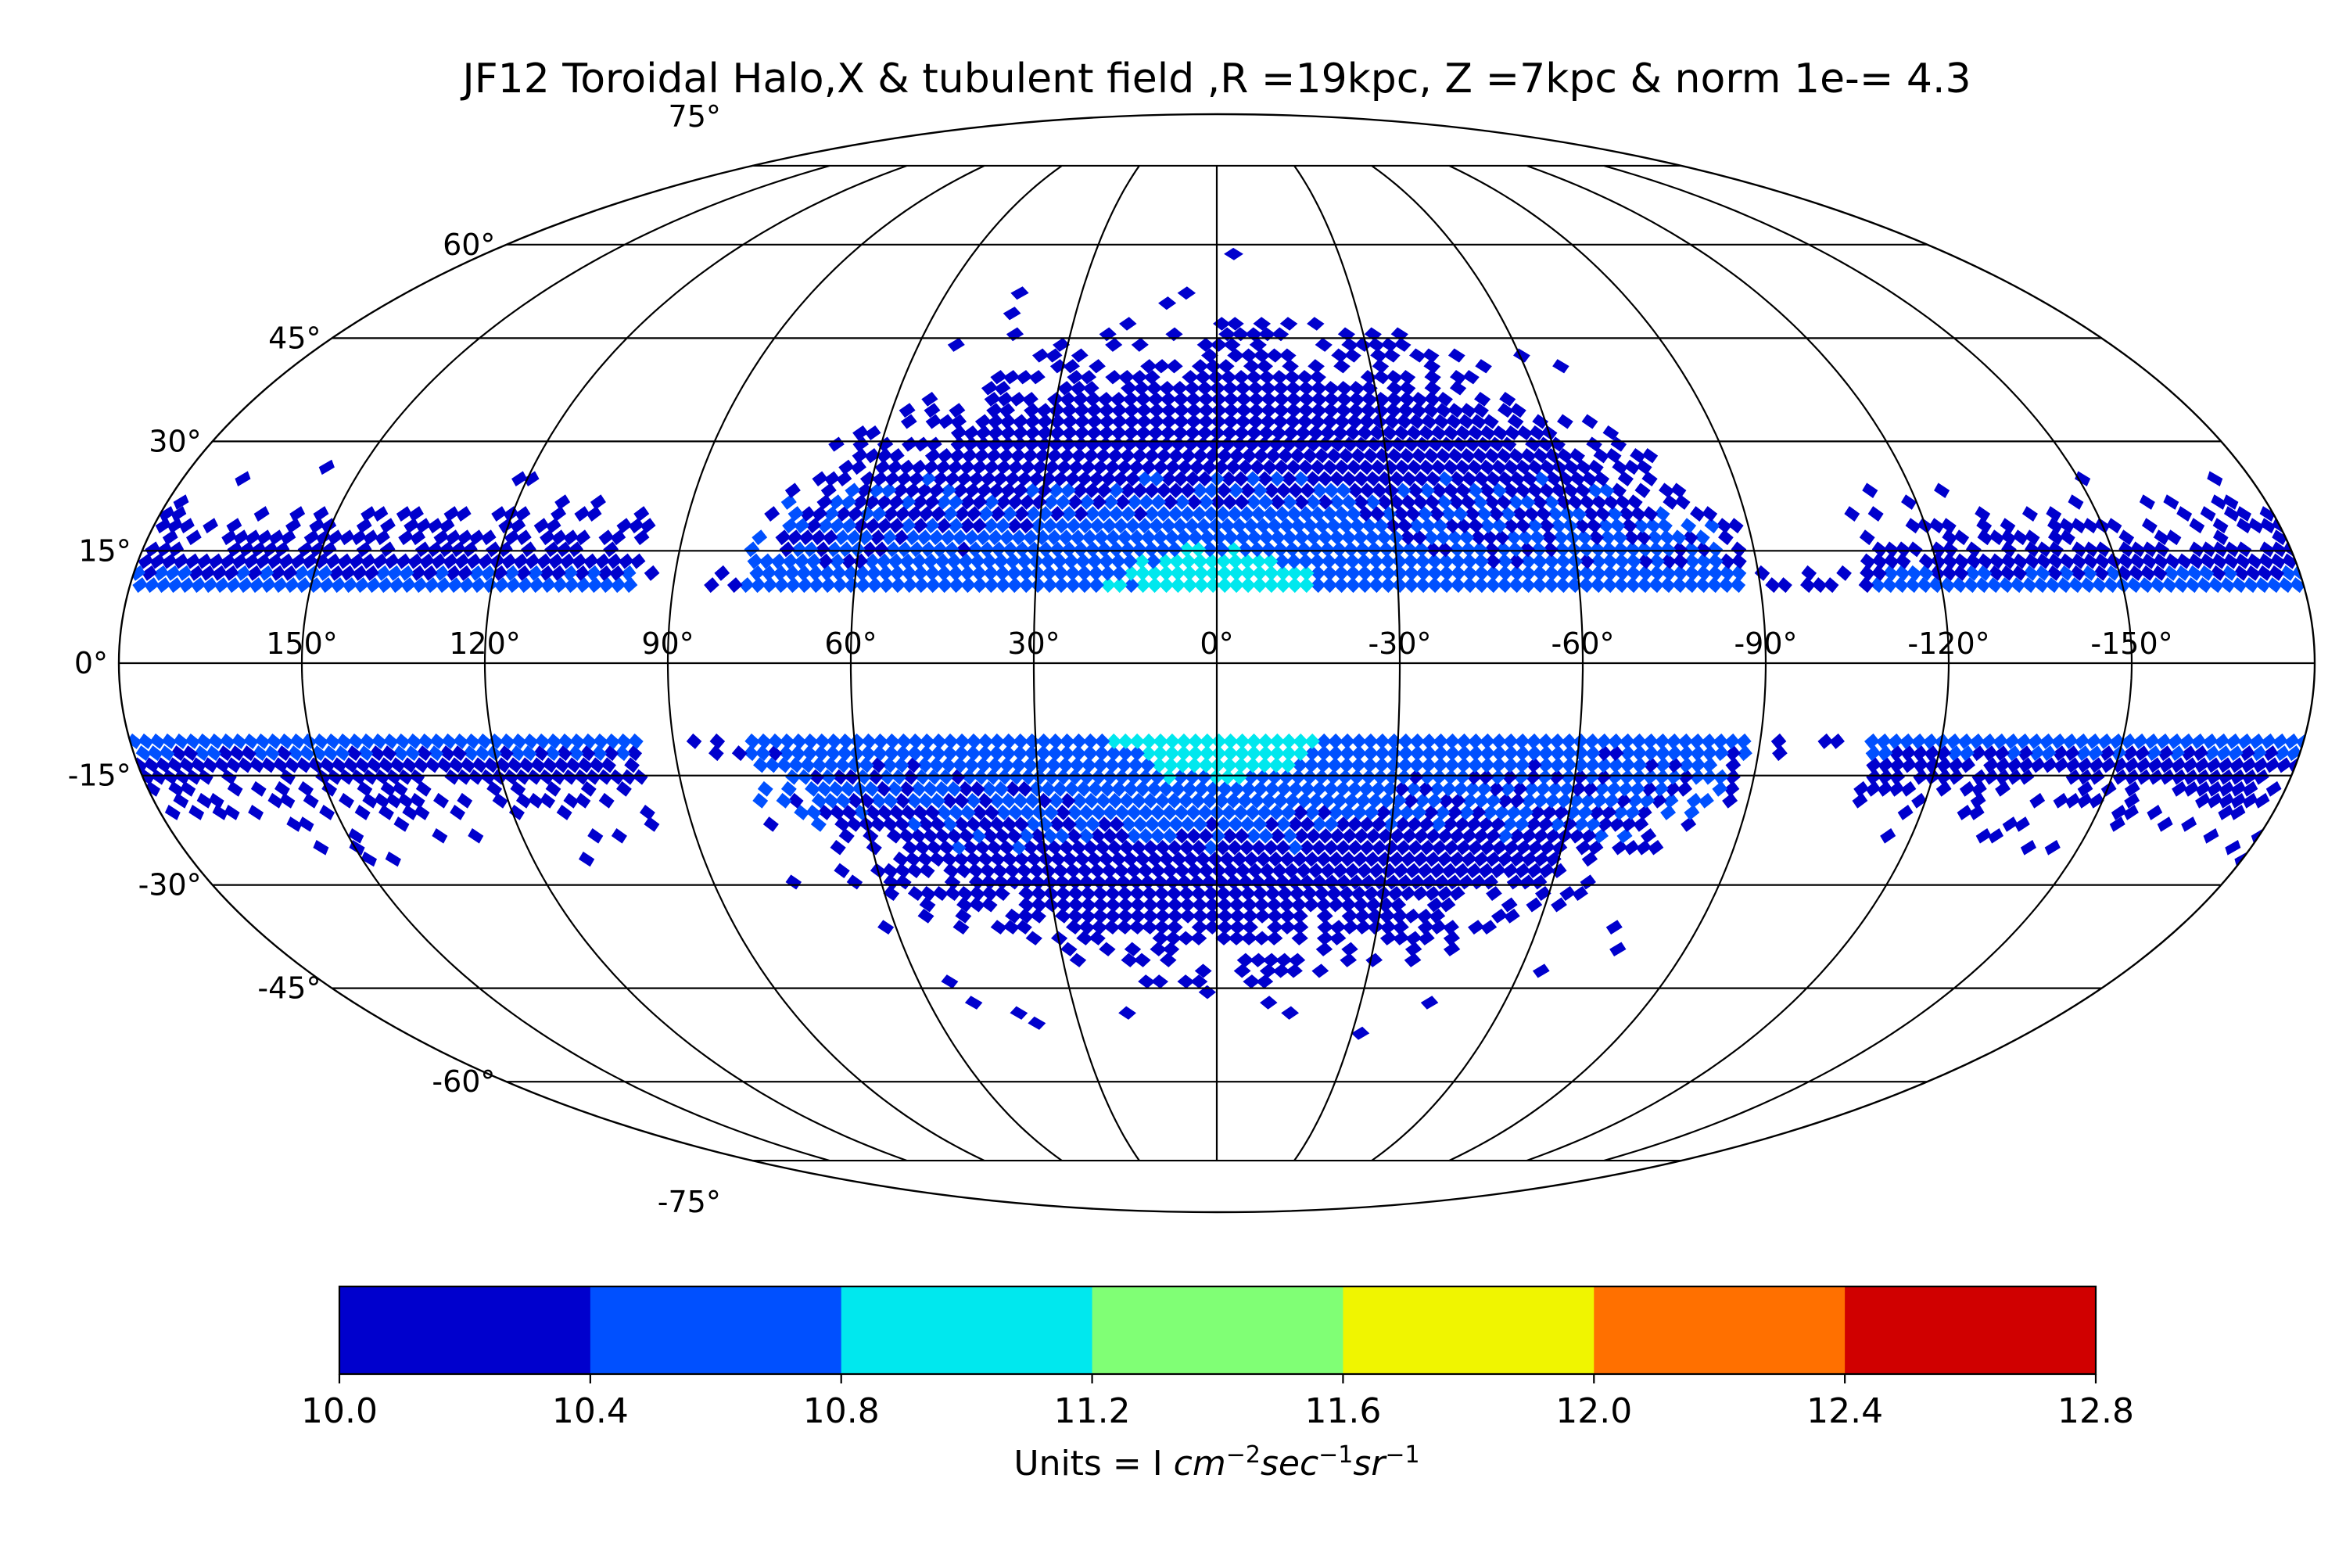 This screenshot has height=1568, width=2346. What do you see at coordinates (590, 1411) in the screenshot?
I see `colorbar-tick-label: 10.4` at bounding box center [590, 1411].